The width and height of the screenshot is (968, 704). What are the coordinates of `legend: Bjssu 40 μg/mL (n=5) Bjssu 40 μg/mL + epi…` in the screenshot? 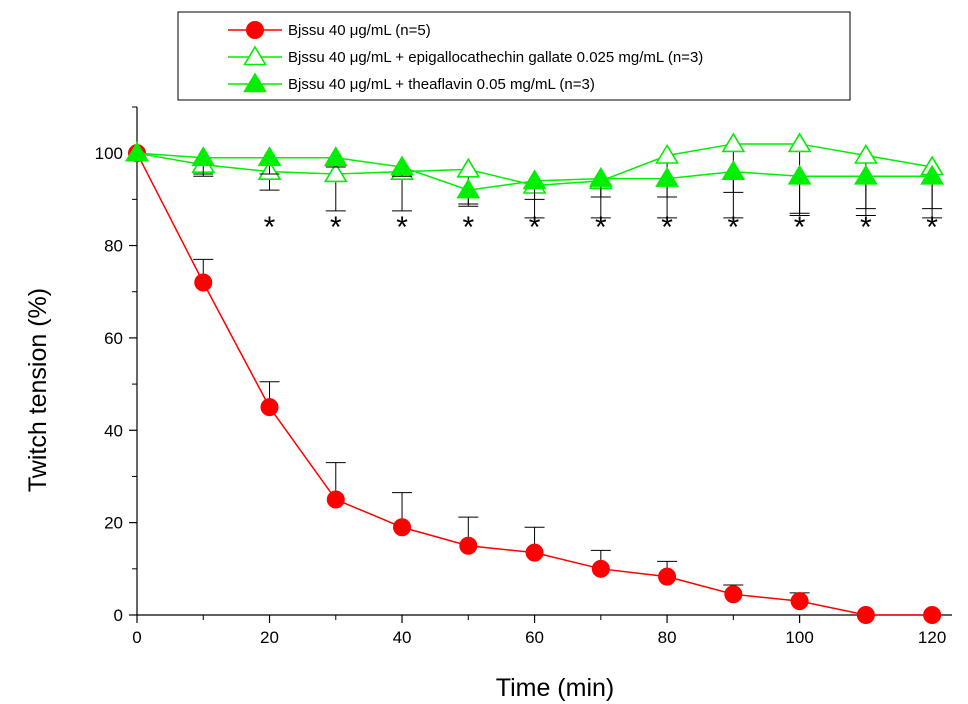 It's located at (514, 56).